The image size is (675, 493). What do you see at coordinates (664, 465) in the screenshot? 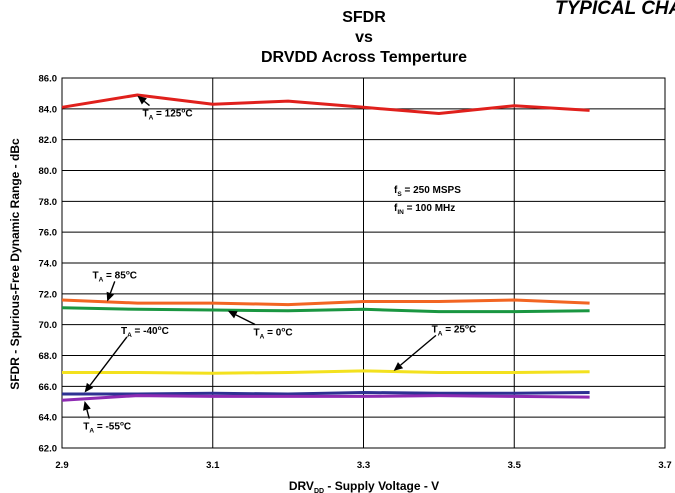
I see `x-tick-label: 3.7` at bounding box center [664, 465].